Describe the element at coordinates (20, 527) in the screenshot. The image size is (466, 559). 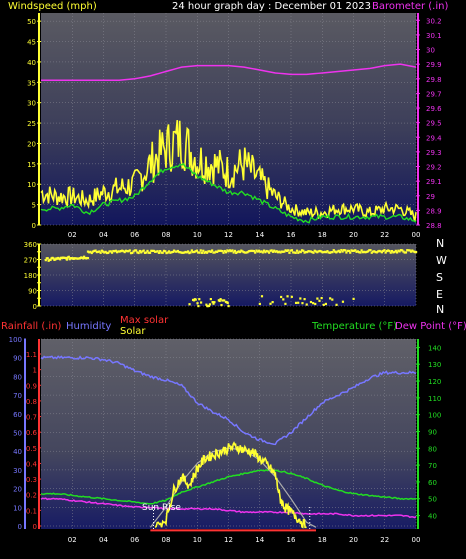
I see `humidity-tick-label: 0` at that location.